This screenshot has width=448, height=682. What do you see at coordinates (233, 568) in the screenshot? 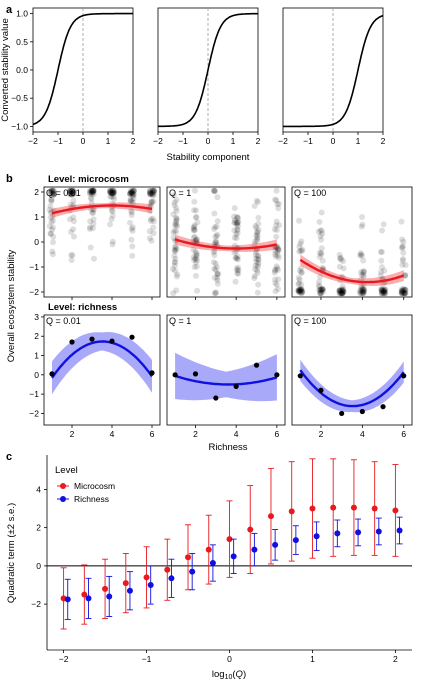
I see `series-richness` at bounding box center [233, 568].